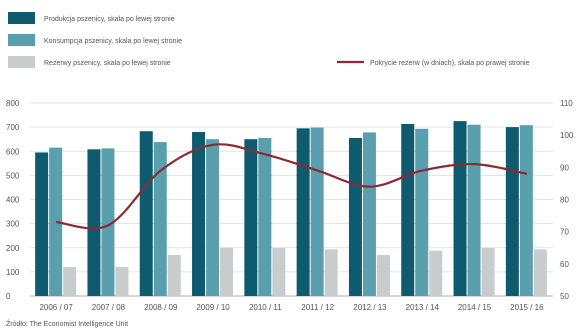 The height and width of the screenshot is (333, 586). I want to click on y-right-tick-label: 100, so click(567, 135).